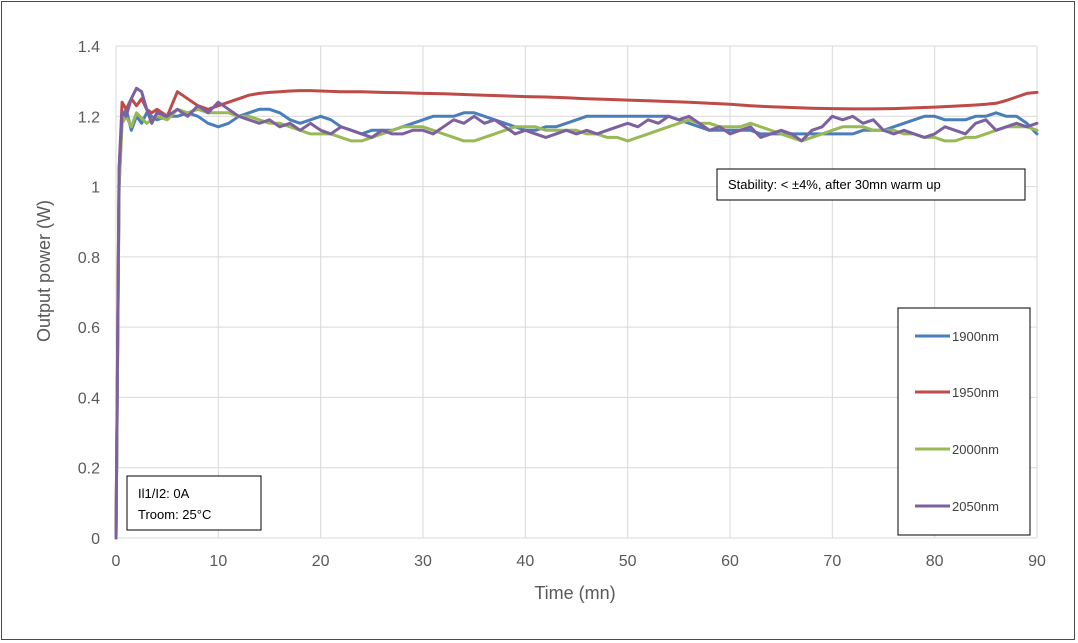 This screenshot has height=643, width=1078. I want to click on legend: 1900nm 1950nm 2000nm 2050nm, so click(964, 421).